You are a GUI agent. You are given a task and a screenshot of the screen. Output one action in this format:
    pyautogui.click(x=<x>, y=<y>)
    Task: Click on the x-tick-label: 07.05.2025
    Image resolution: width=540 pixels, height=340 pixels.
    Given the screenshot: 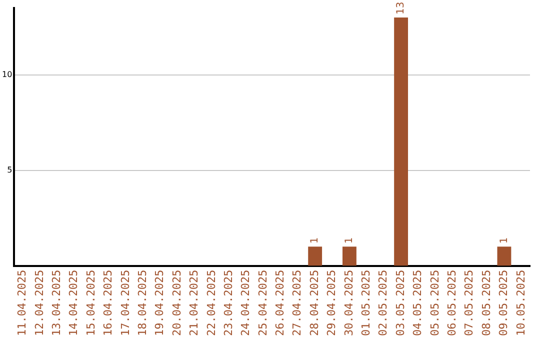 What is the action you would take?
    pyautogui.click(x=469, y=303)
    